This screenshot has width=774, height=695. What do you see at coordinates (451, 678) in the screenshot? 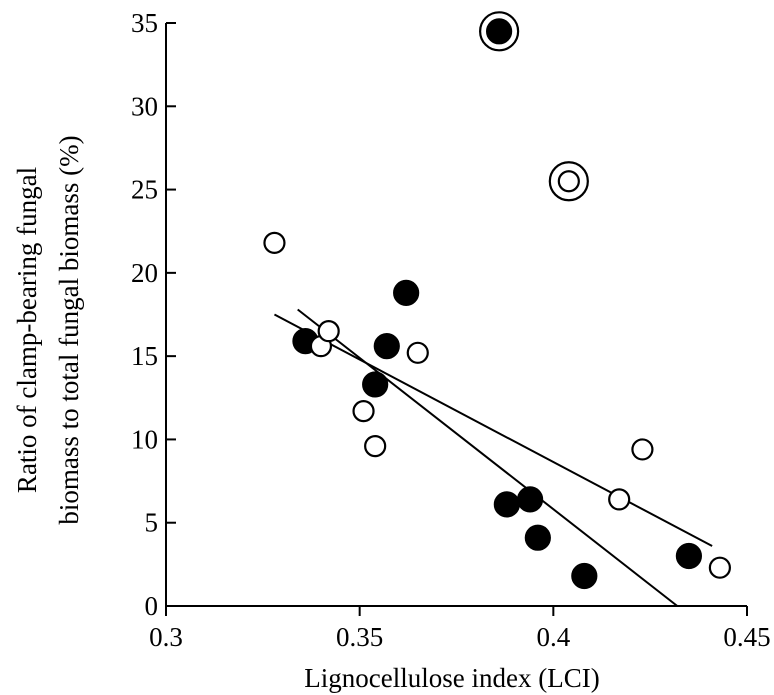
I see `x-axis-label: Lignocellulose index (LCI)` at bounding box center [451, 678].